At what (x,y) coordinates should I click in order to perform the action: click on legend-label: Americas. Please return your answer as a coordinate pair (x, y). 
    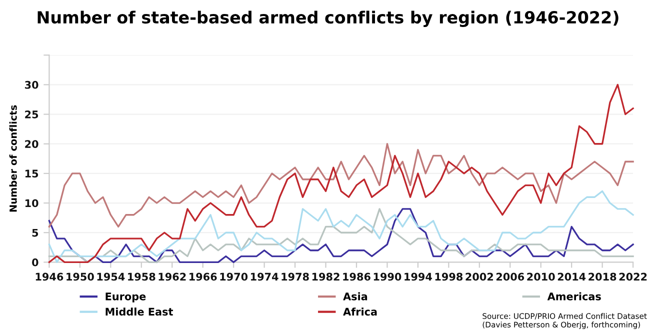
    Looking at the image, I should click on (574, 296).